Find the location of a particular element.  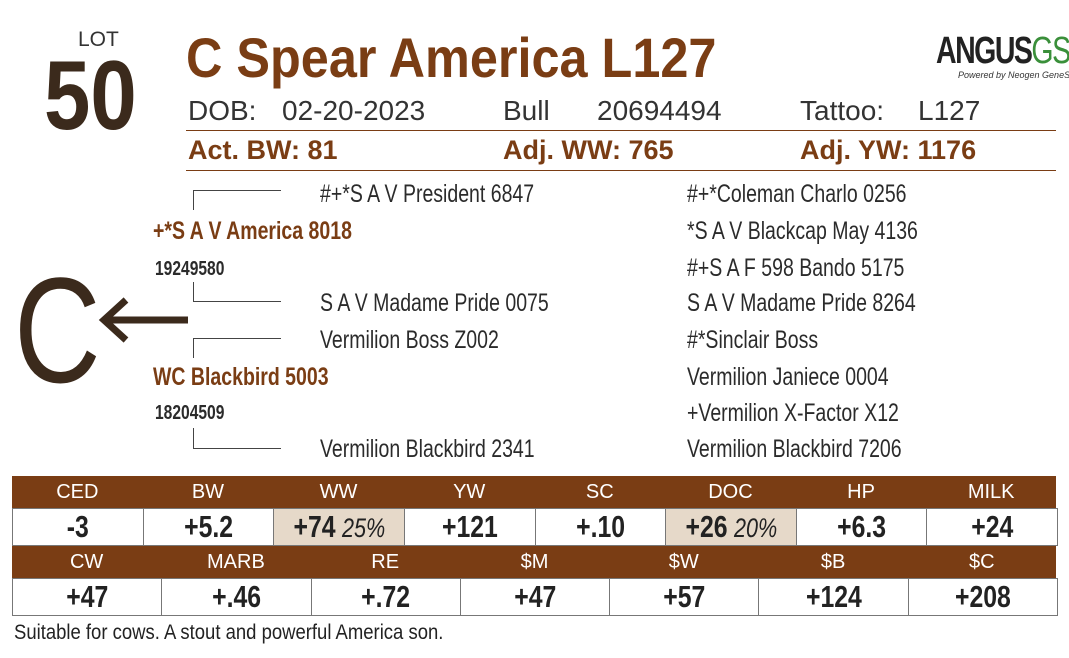

epd-cell: +124 is located at coordinates (833, 597).